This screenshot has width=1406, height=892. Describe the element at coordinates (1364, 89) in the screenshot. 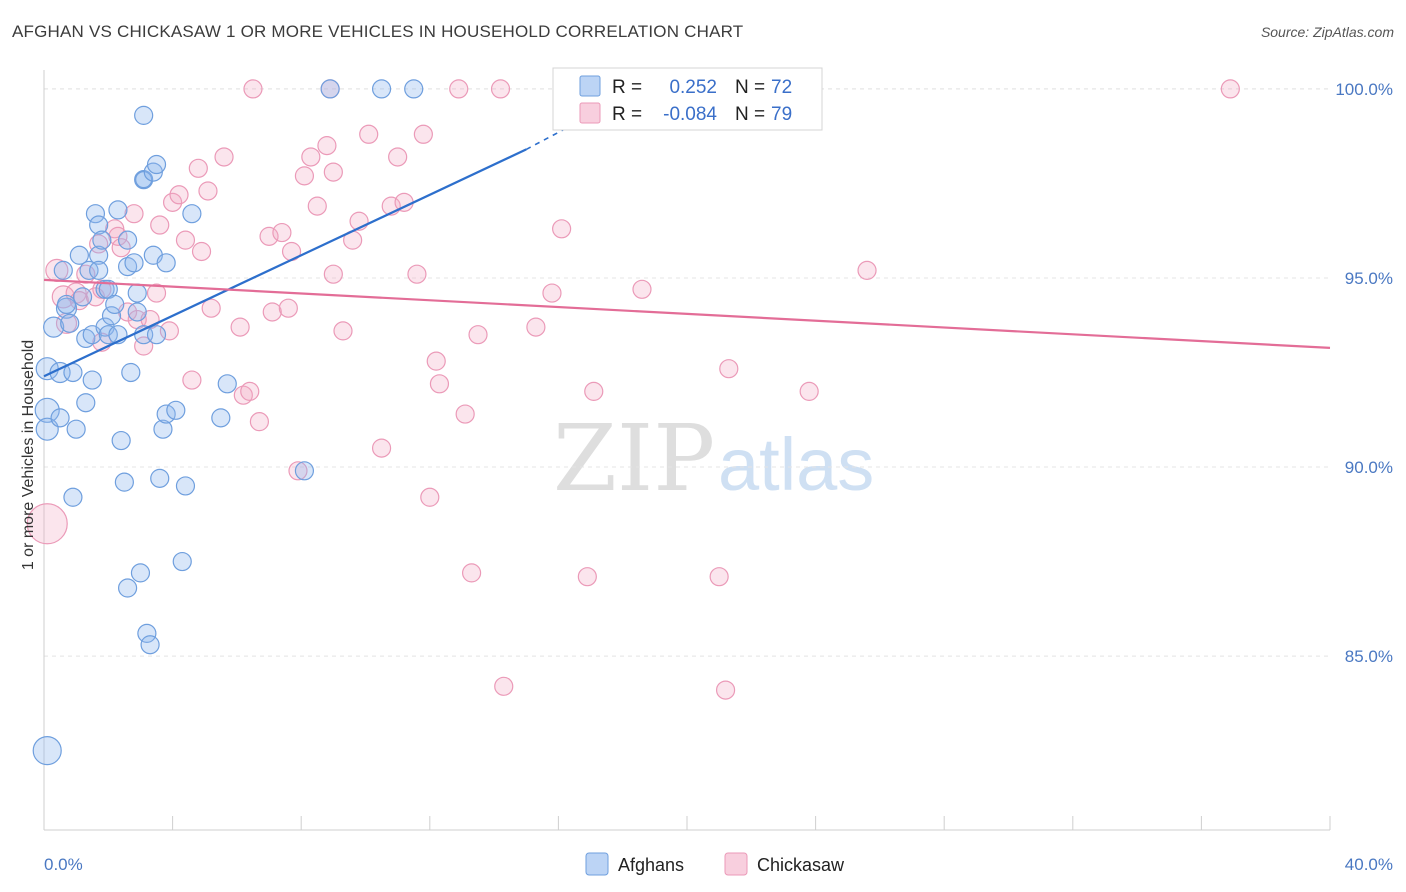

I see `y-tick-label: 100.0%` at that location.